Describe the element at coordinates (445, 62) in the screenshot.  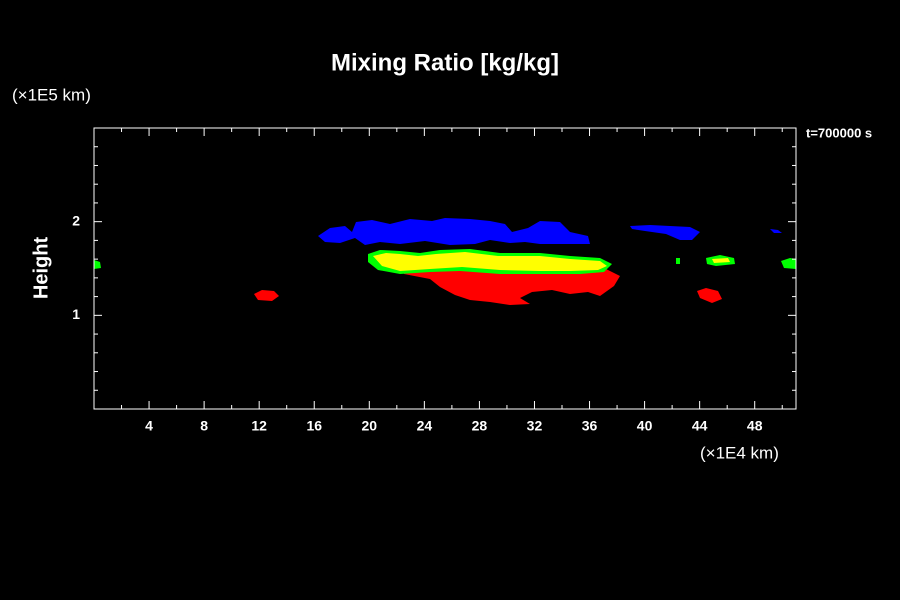
I see `chart-title: Mixing Ratio [kg/kg]` at that location.